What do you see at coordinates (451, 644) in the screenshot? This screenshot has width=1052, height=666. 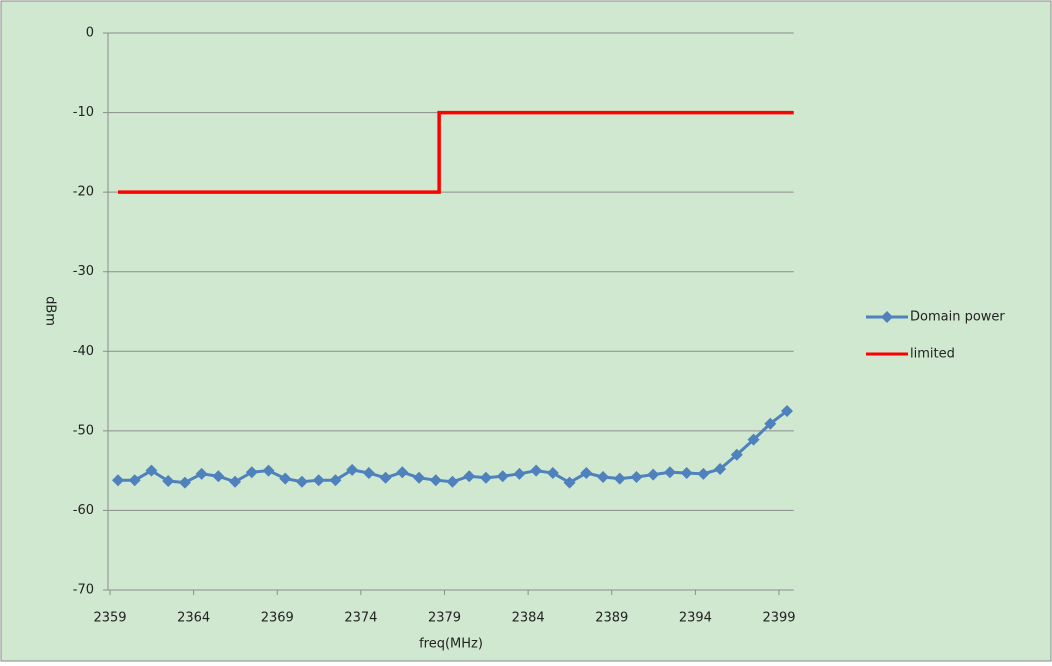 I see `x-axis-label: freq(MHz)` at bounding box center [451, 644].